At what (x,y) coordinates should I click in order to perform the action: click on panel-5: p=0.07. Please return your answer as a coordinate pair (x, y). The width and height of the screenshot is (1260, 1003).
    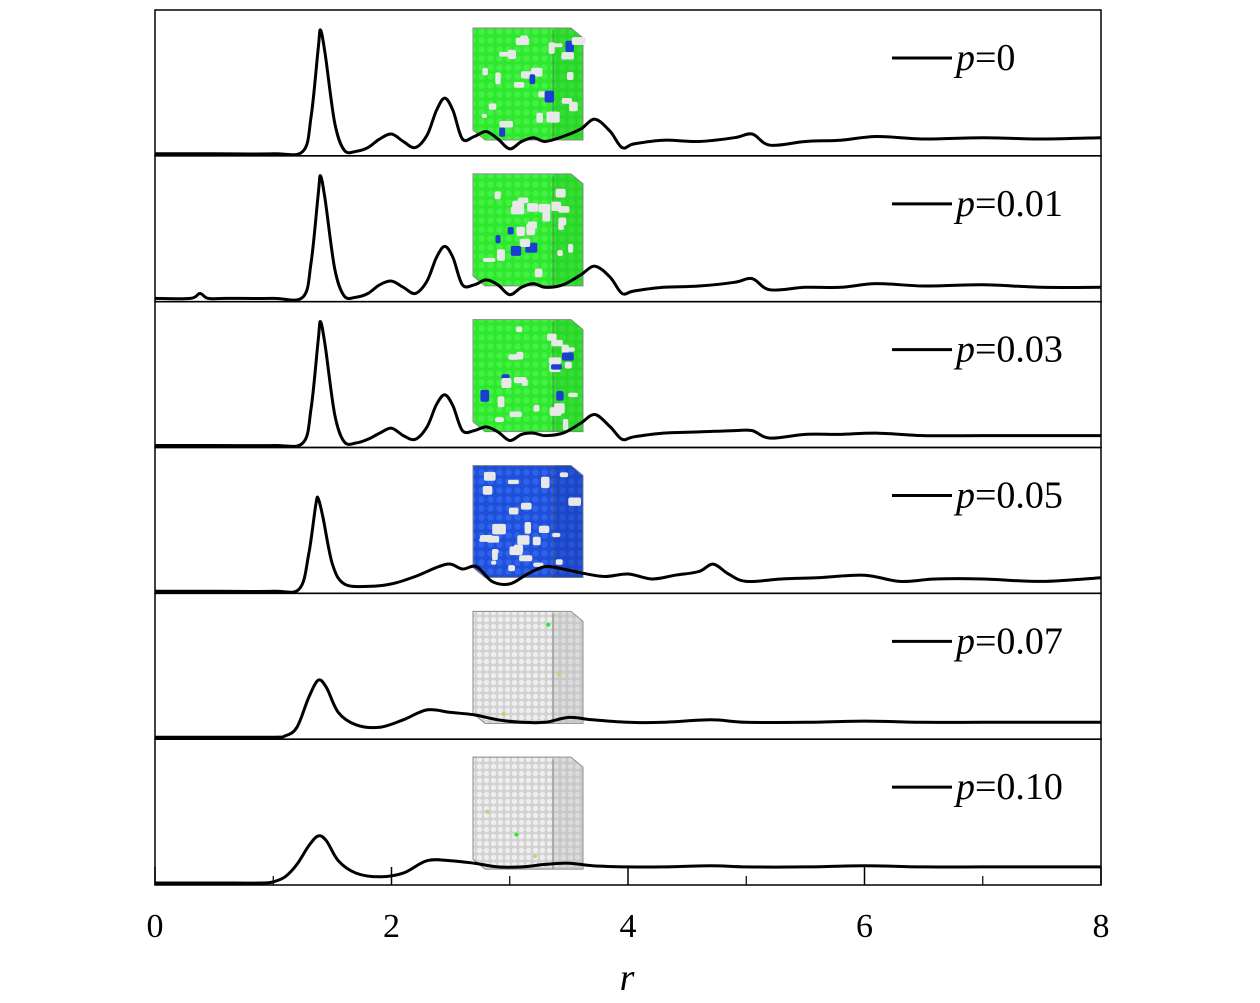
    Looking at the image, I should click on (628, 666).